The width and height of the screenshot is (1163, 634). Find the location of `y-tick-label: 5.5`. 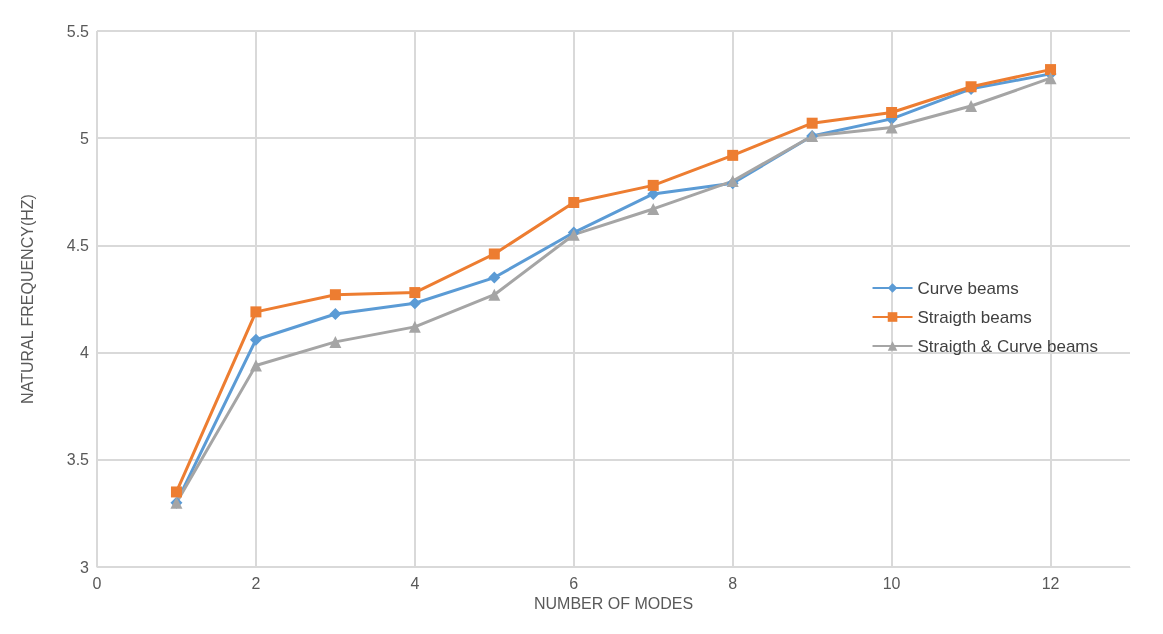

y-tick-label: 5.5 is located at coordinates (78, 31).